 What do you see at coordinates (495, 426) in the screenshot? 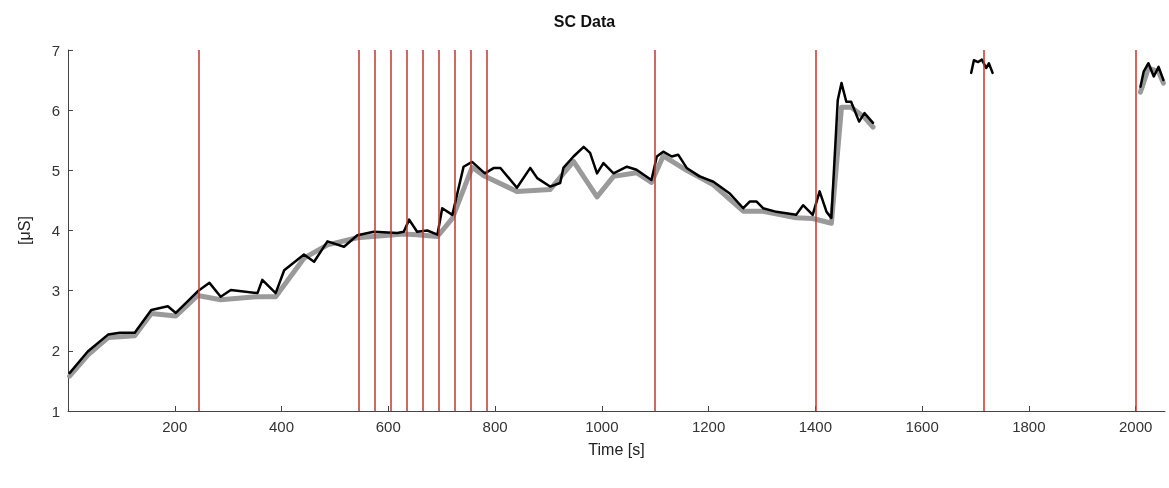
I see `x-tick-label: 800` at bounding box center [495, 426].